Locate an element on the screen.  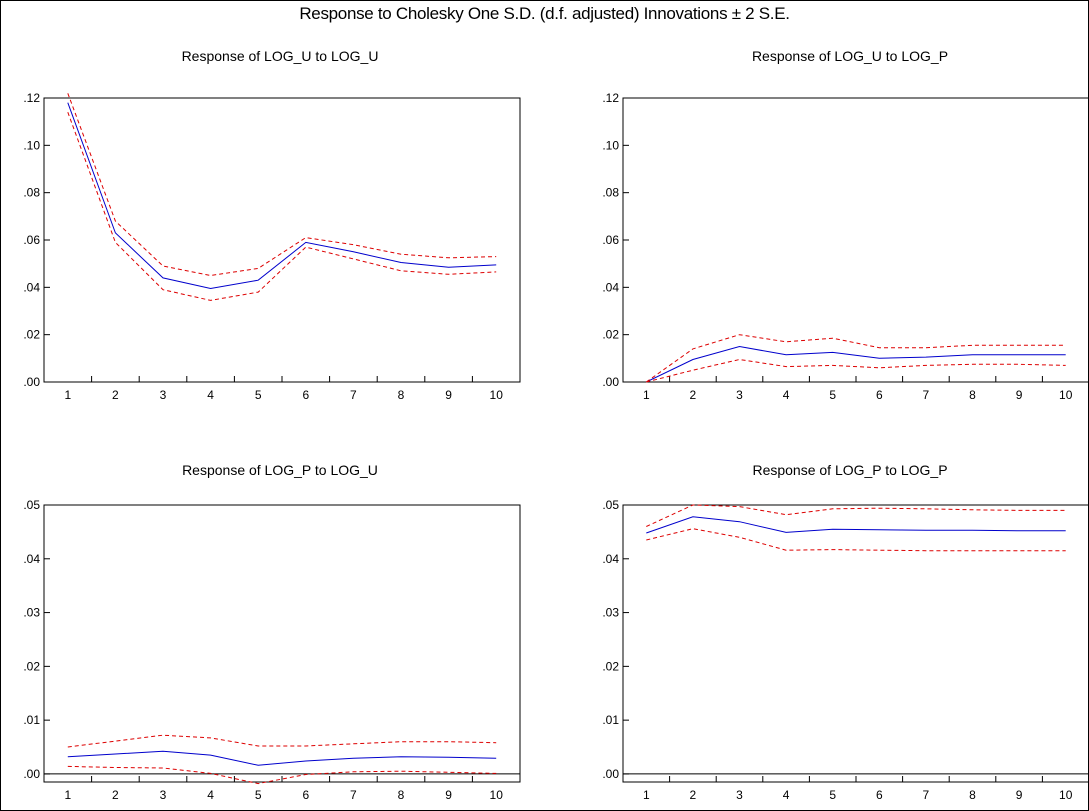
panel-1-xtick-label: 7 is located at coordinates (353, 395).